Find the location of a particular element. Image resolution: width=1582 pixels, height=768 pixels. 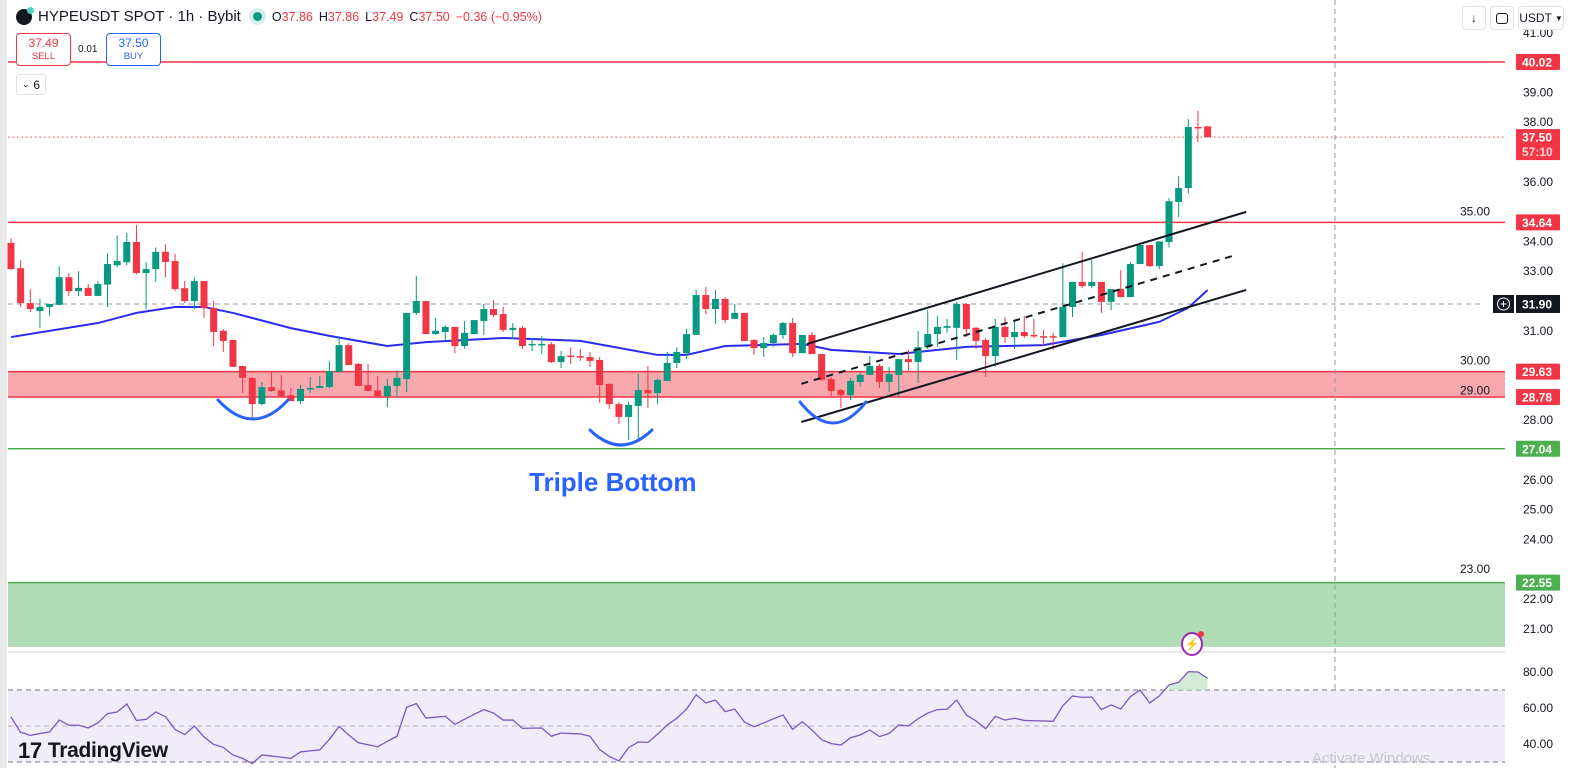

tradingview-logo: 17 TradingView is located at coordinates (93, 750).